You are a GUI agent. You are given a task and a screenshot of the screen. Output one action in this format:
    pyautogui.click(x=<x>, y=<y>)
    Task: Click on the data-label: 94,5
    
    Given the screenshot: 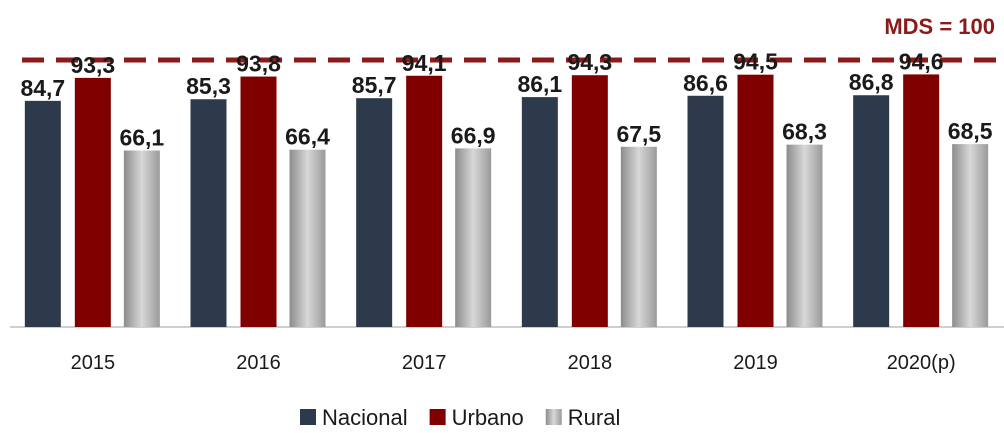 What is the action you would take?
    pyautogui.click(x=755, y=62)
    